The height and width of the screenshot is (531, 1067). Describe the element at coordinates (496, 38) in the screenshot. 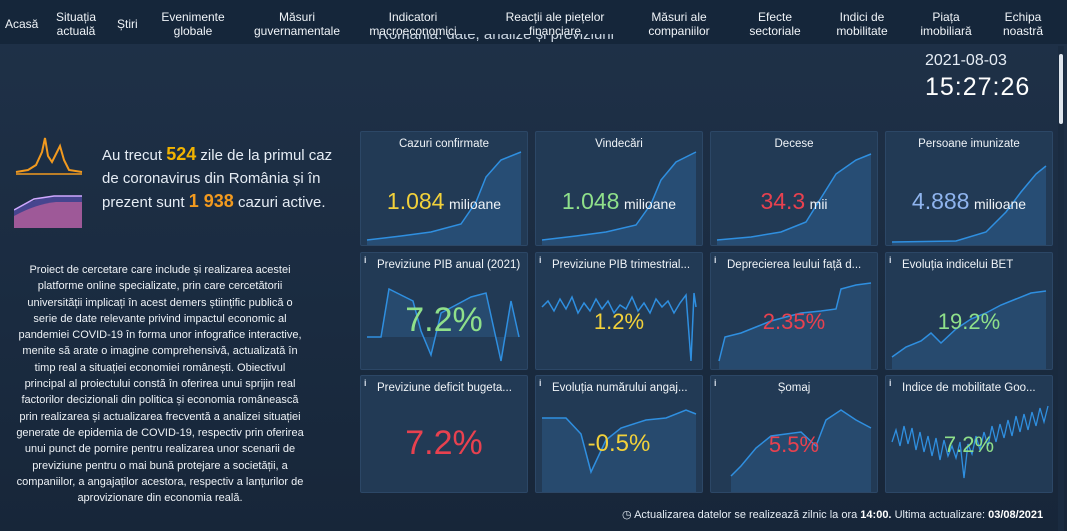

I see `page-subtitle: România: date, analize și previziuni` at that location.